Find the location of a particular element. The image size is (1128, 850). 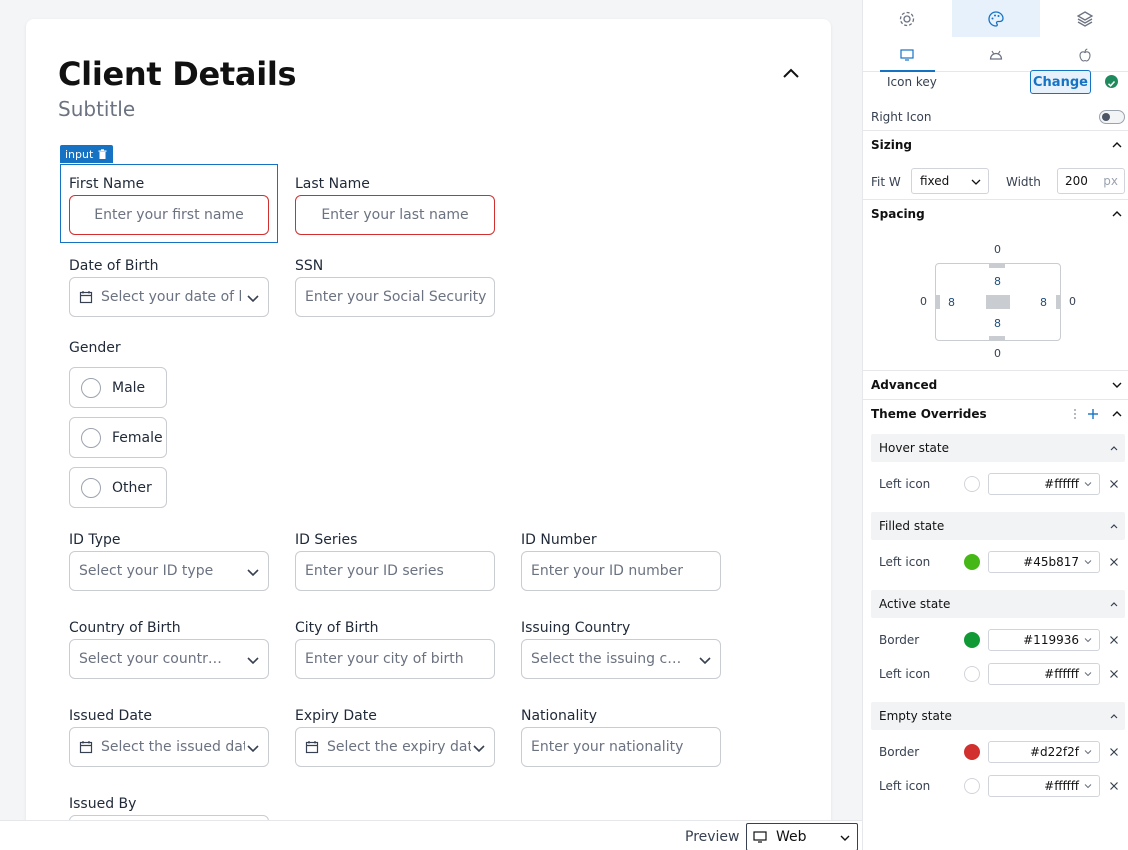

dob-select: Select your date of bir is located at coordinates (169, 297).